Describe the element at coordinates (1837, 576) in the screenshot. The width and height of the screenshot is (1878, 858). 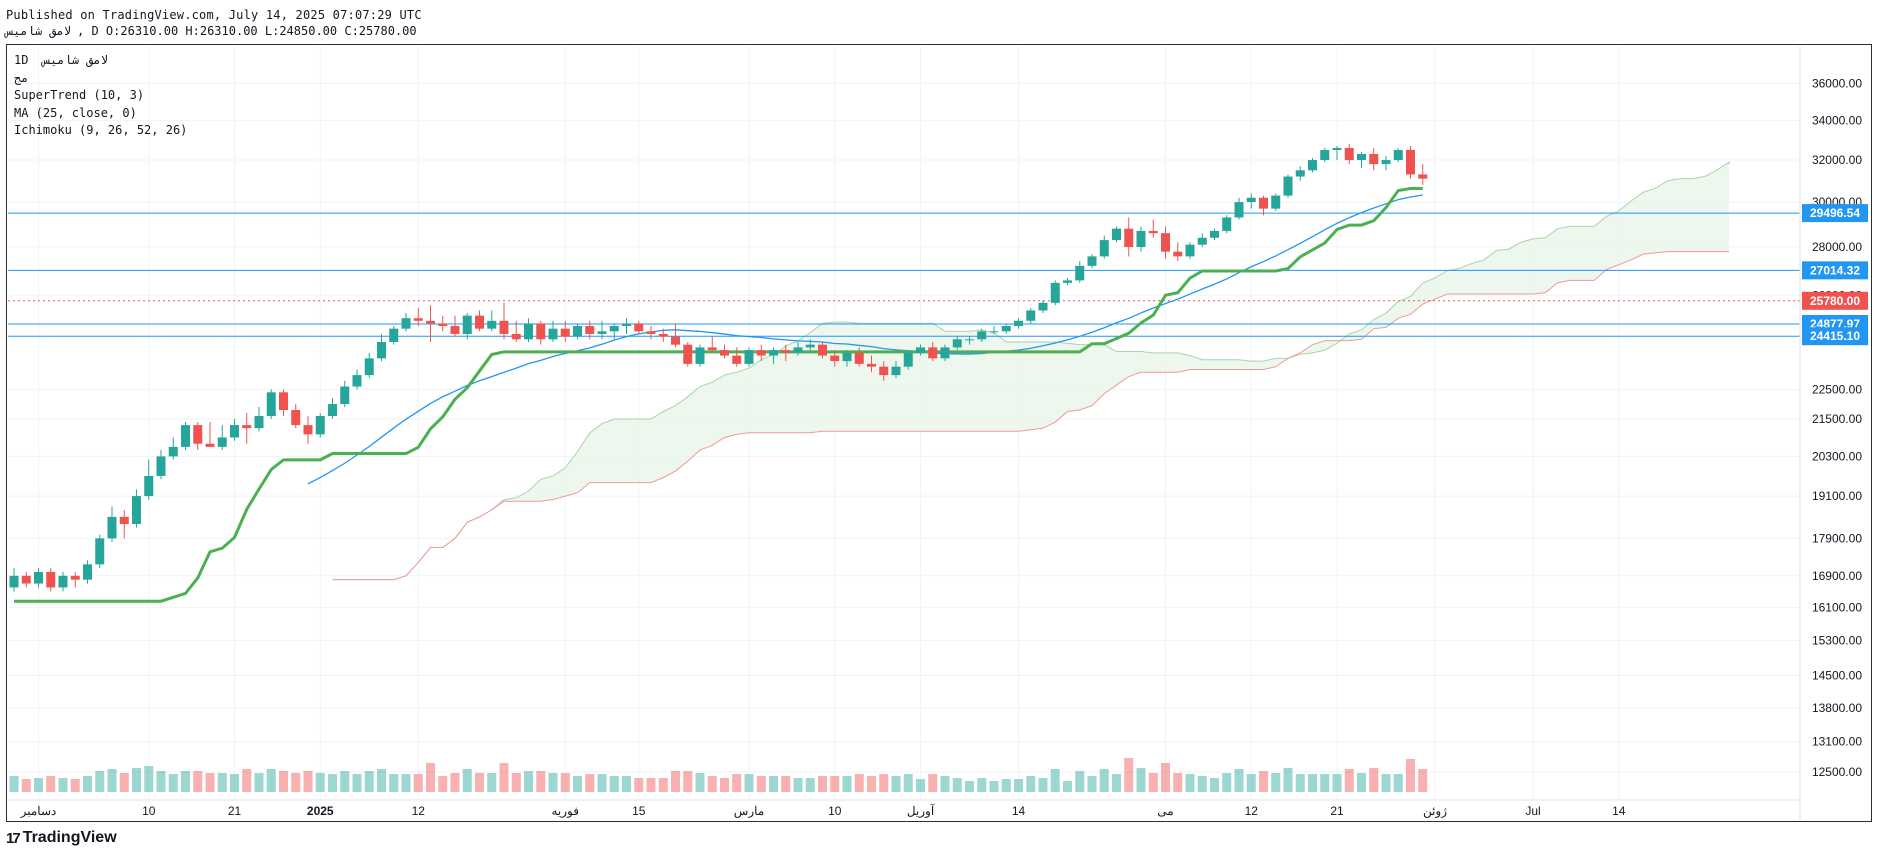
I see `price-tick-label: 16900.00` at that location.